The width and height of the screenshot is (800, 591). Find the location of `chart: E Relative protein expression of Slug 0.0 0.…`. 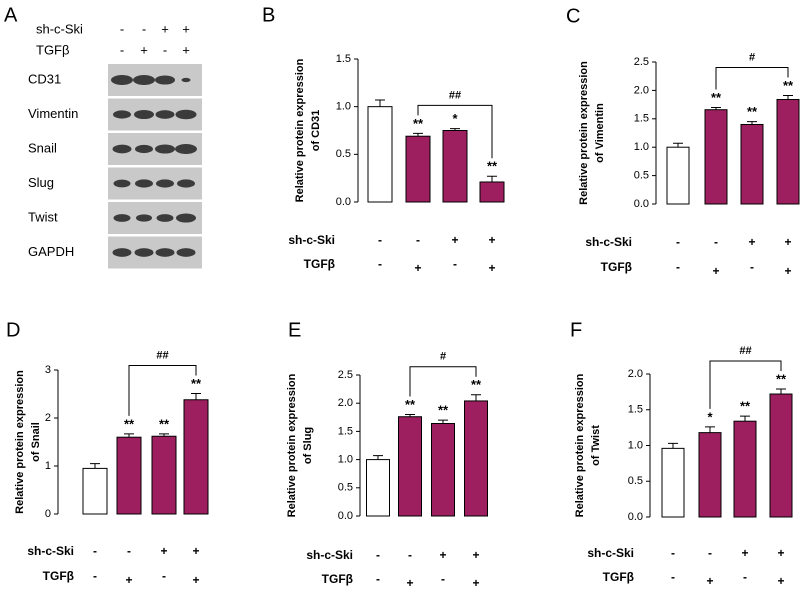

chart: E Relative protein expression of Slug 0.0 0.… is located at coordinates (387, 454).